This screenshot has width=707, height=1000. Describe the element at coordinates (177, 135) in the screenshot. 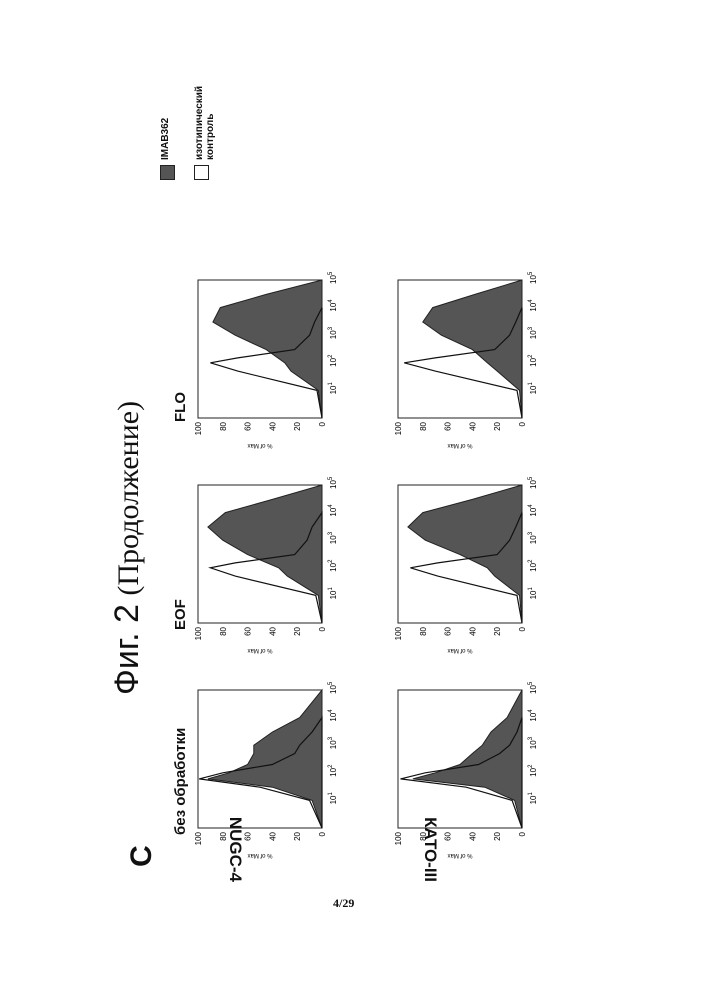

I see `legend-item-imab362: IMAB362` at that location.